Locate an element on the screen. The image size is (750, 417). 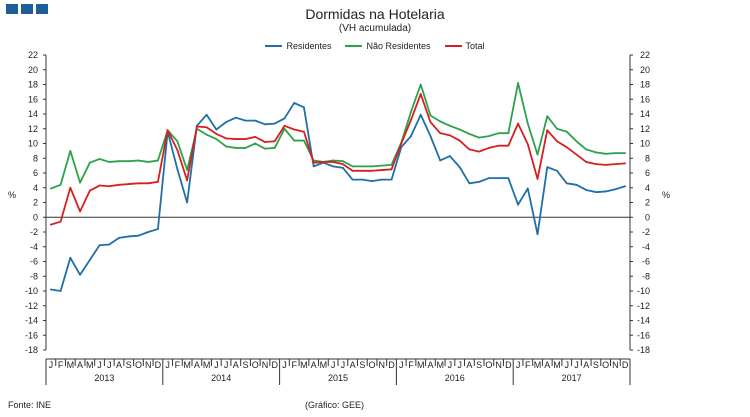
x-month-label: F is located at coordinates (528, 365).